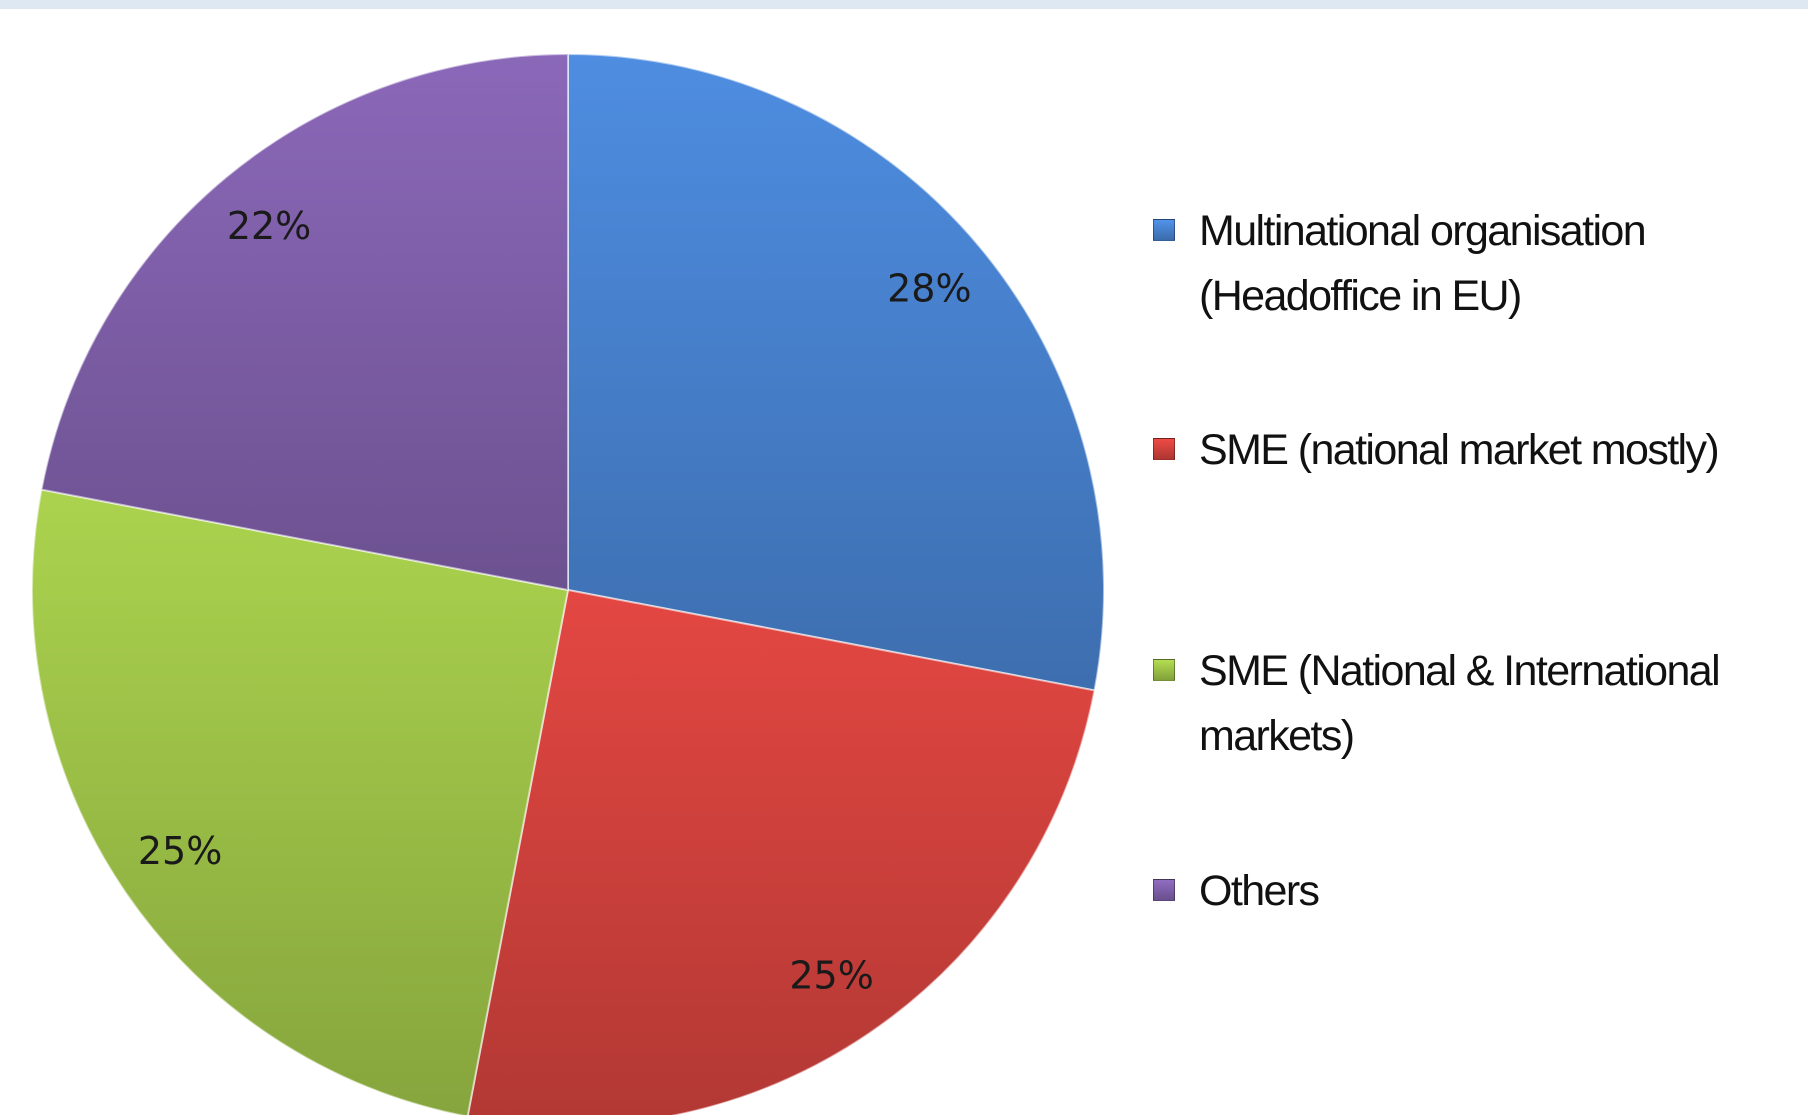  Describe the element at coordinates (1460, 703) in the screenshot. I see `legend-label: SME (National & International markets)` at that location.